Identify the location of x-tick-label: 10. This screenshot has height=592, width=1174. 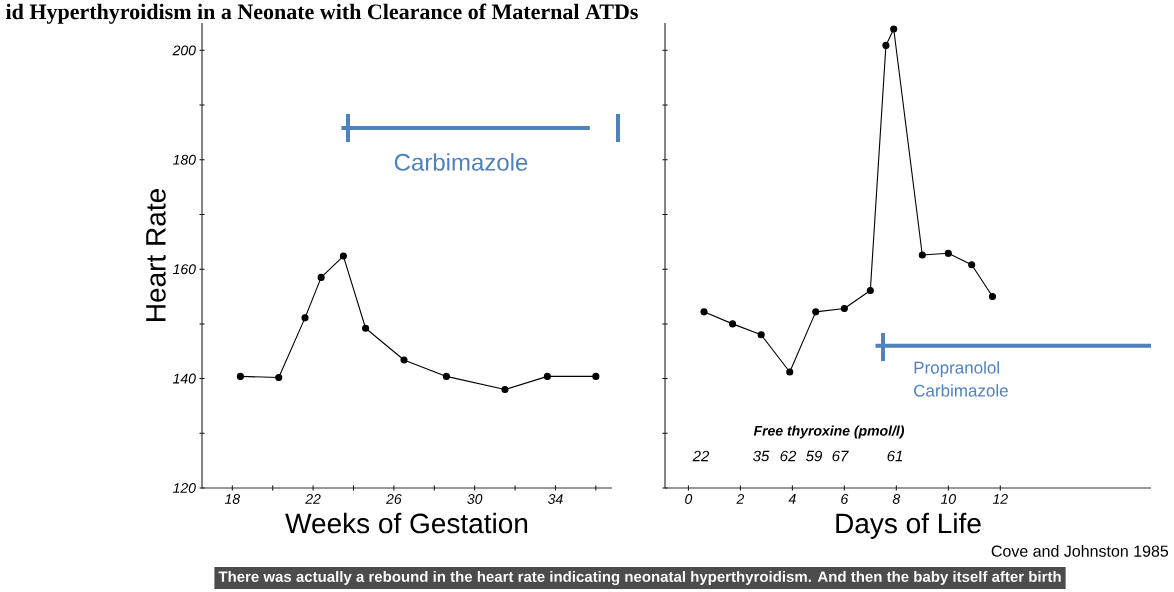
(948, 499).